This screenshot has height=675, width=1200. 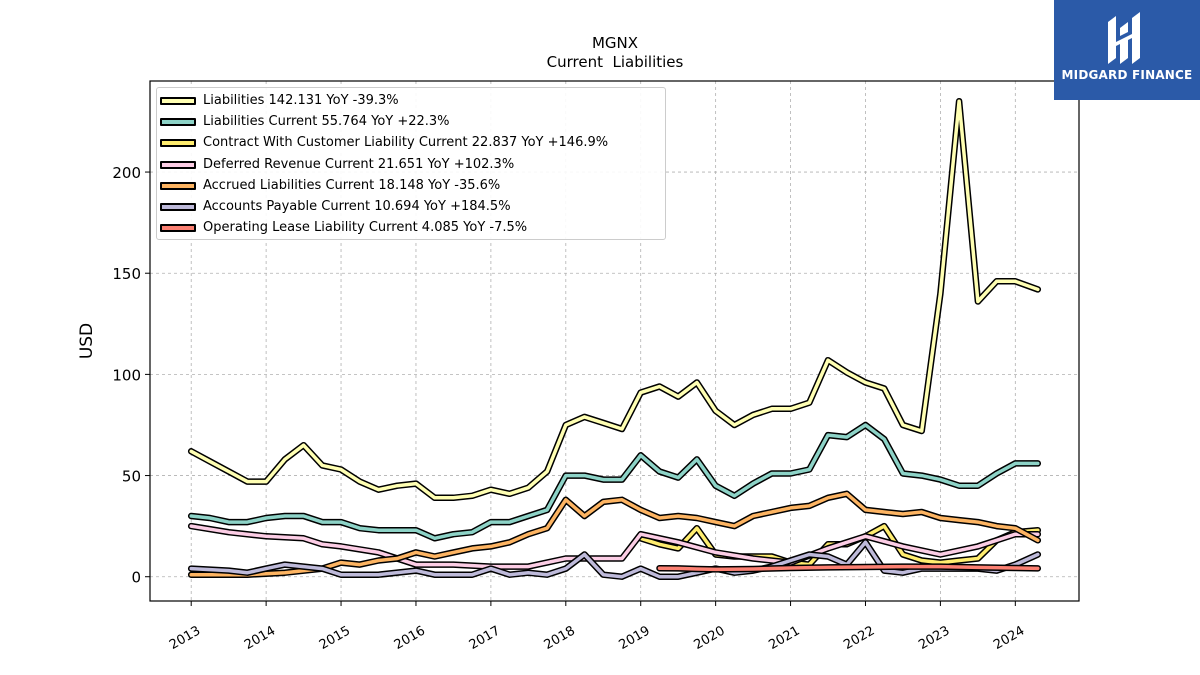 What do you see at coordinates (411, 102) in the screenshot?
I see `legend-item: Liabilities 142.131 YoY -39.3%` at bounding box center [411, 102].